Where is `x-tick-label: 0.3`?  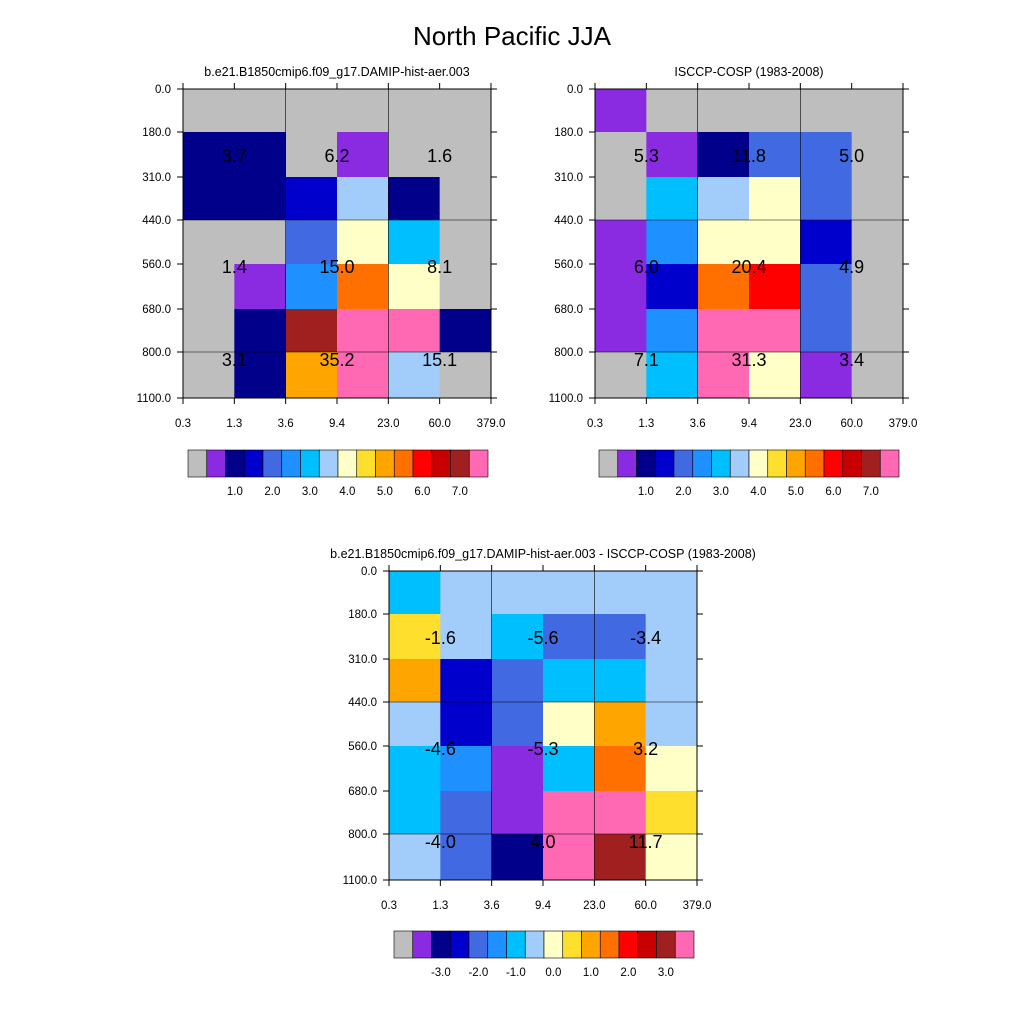 x-tick-label: 0.3 is located at coordinates (183, 424).